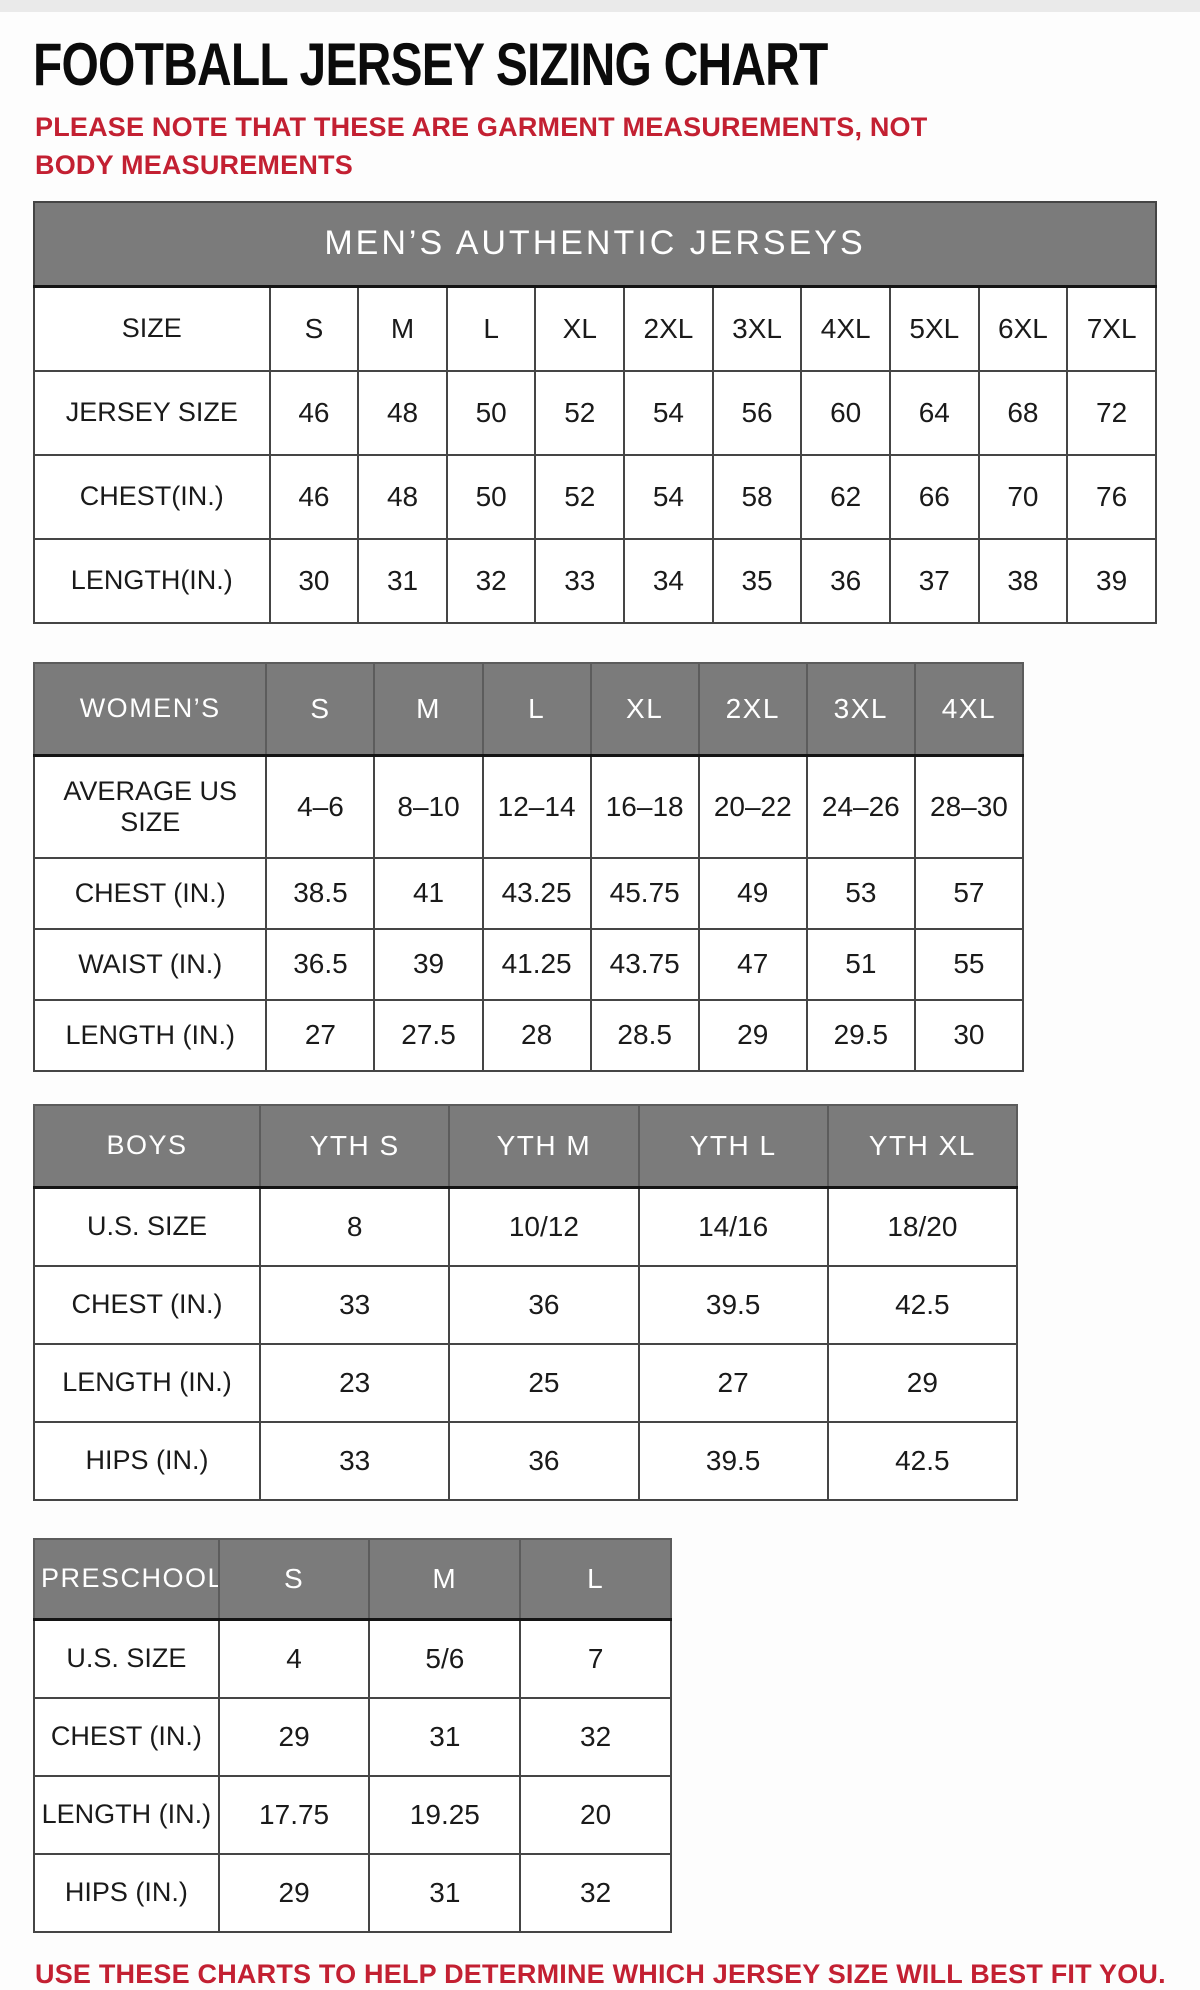  What do you see at coordinates (314, 496) in the screenshot?
I see `mens-cell-1-0: 46` at bounding box center [314, 496].